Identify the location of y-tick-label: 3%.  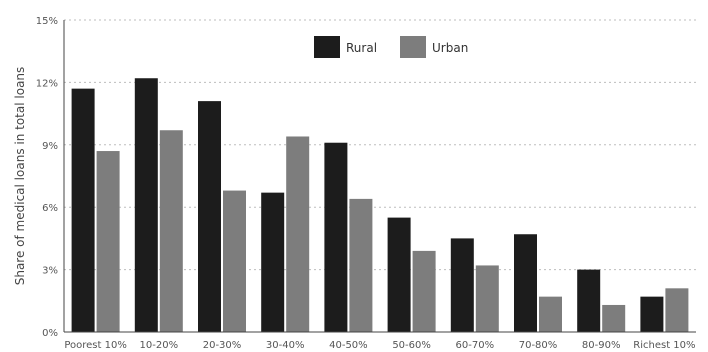
(50, 271).